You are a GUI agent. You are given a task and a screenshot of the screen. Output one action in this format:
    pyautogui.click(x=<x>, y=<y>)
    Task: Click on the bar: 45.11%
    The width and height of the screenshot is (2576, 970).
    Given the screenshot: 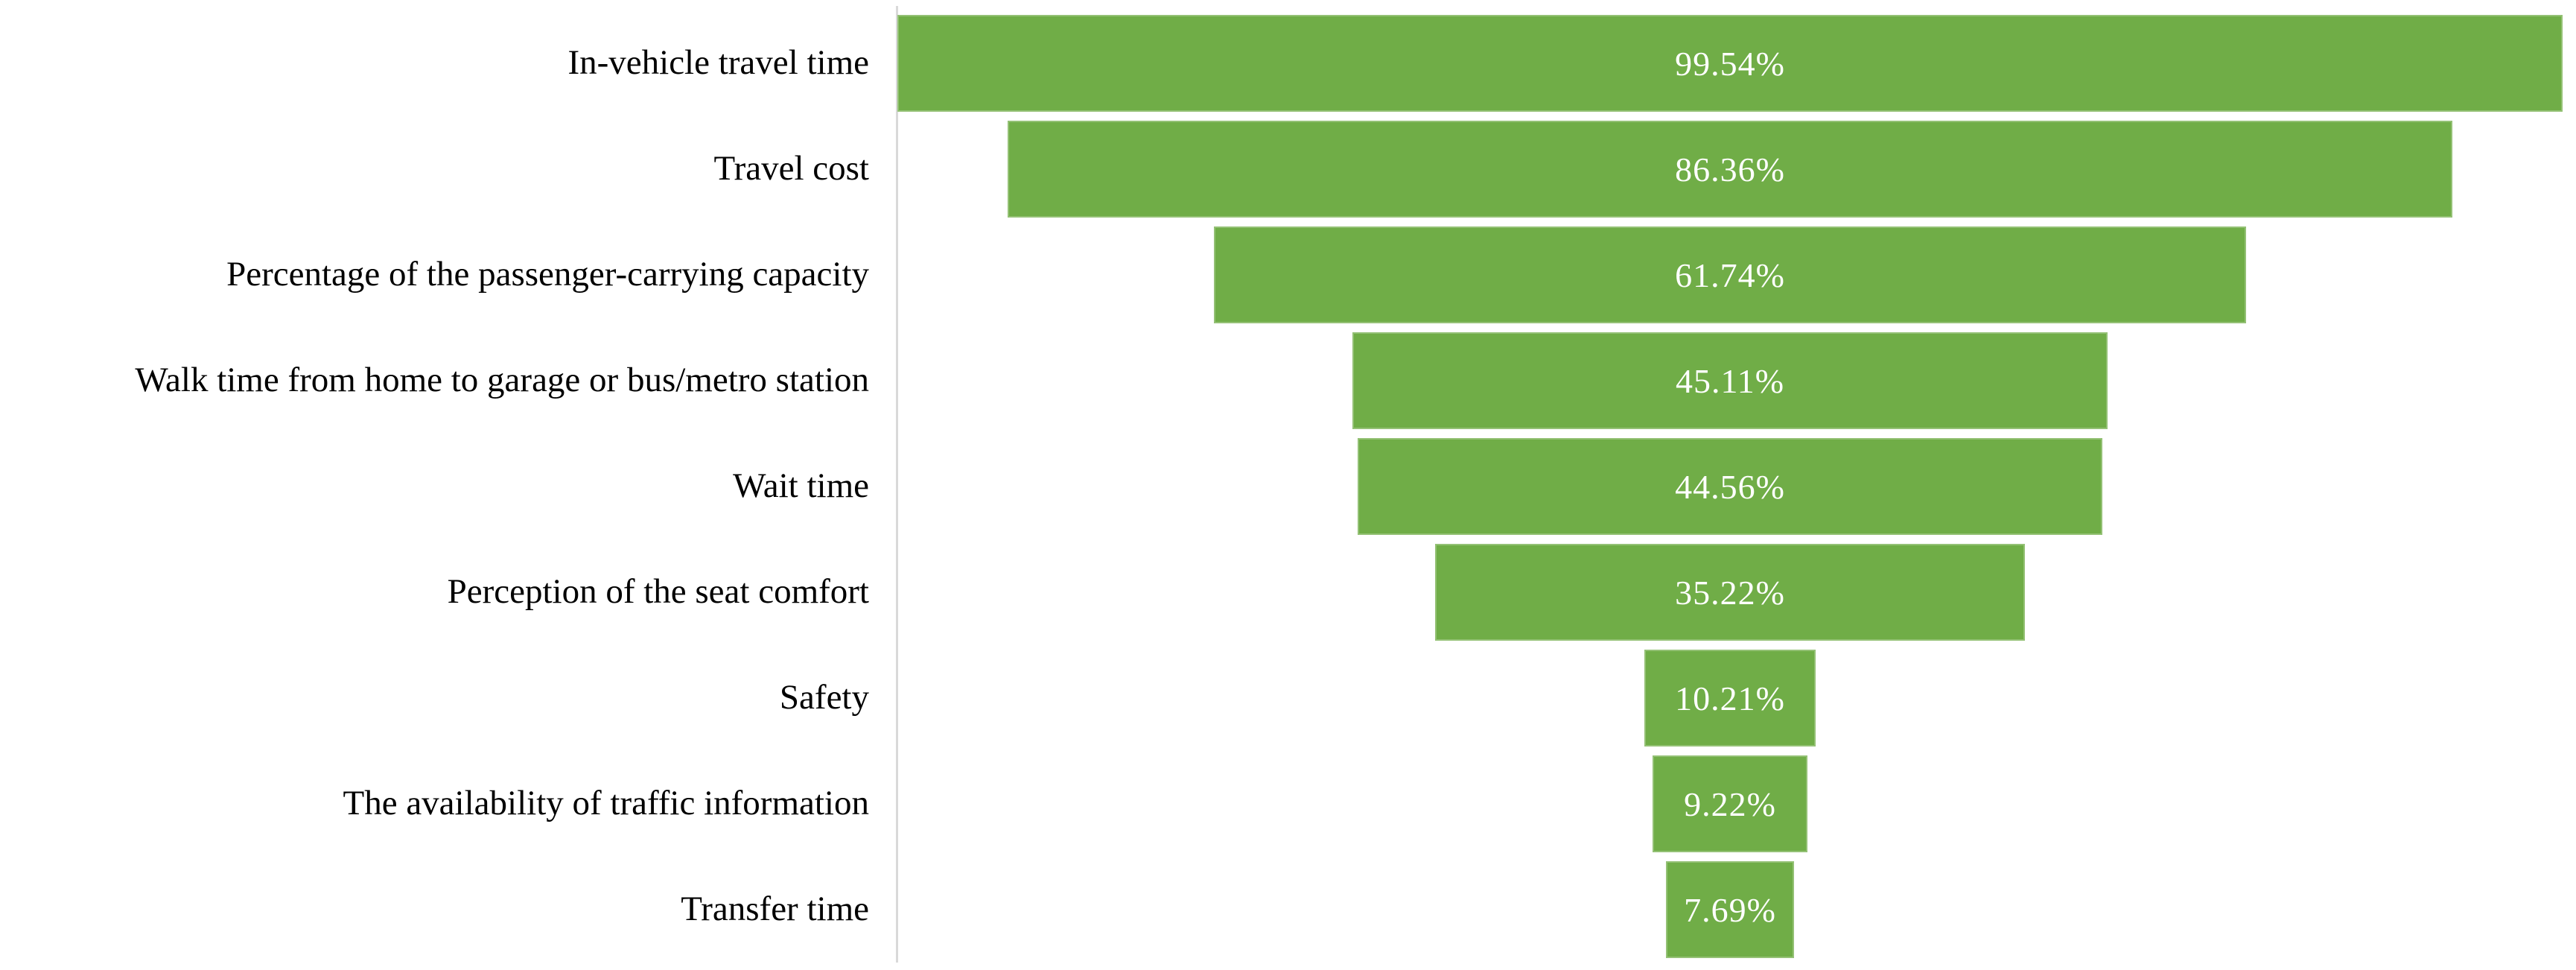 What is the action you would take?
    pyautogui.click(x=1730, y=380)
    